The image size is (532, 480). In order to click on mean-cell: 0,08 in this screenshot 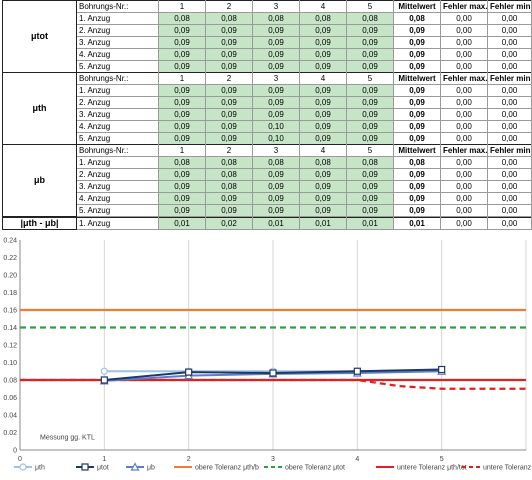, I will do `click(417, 18)`.